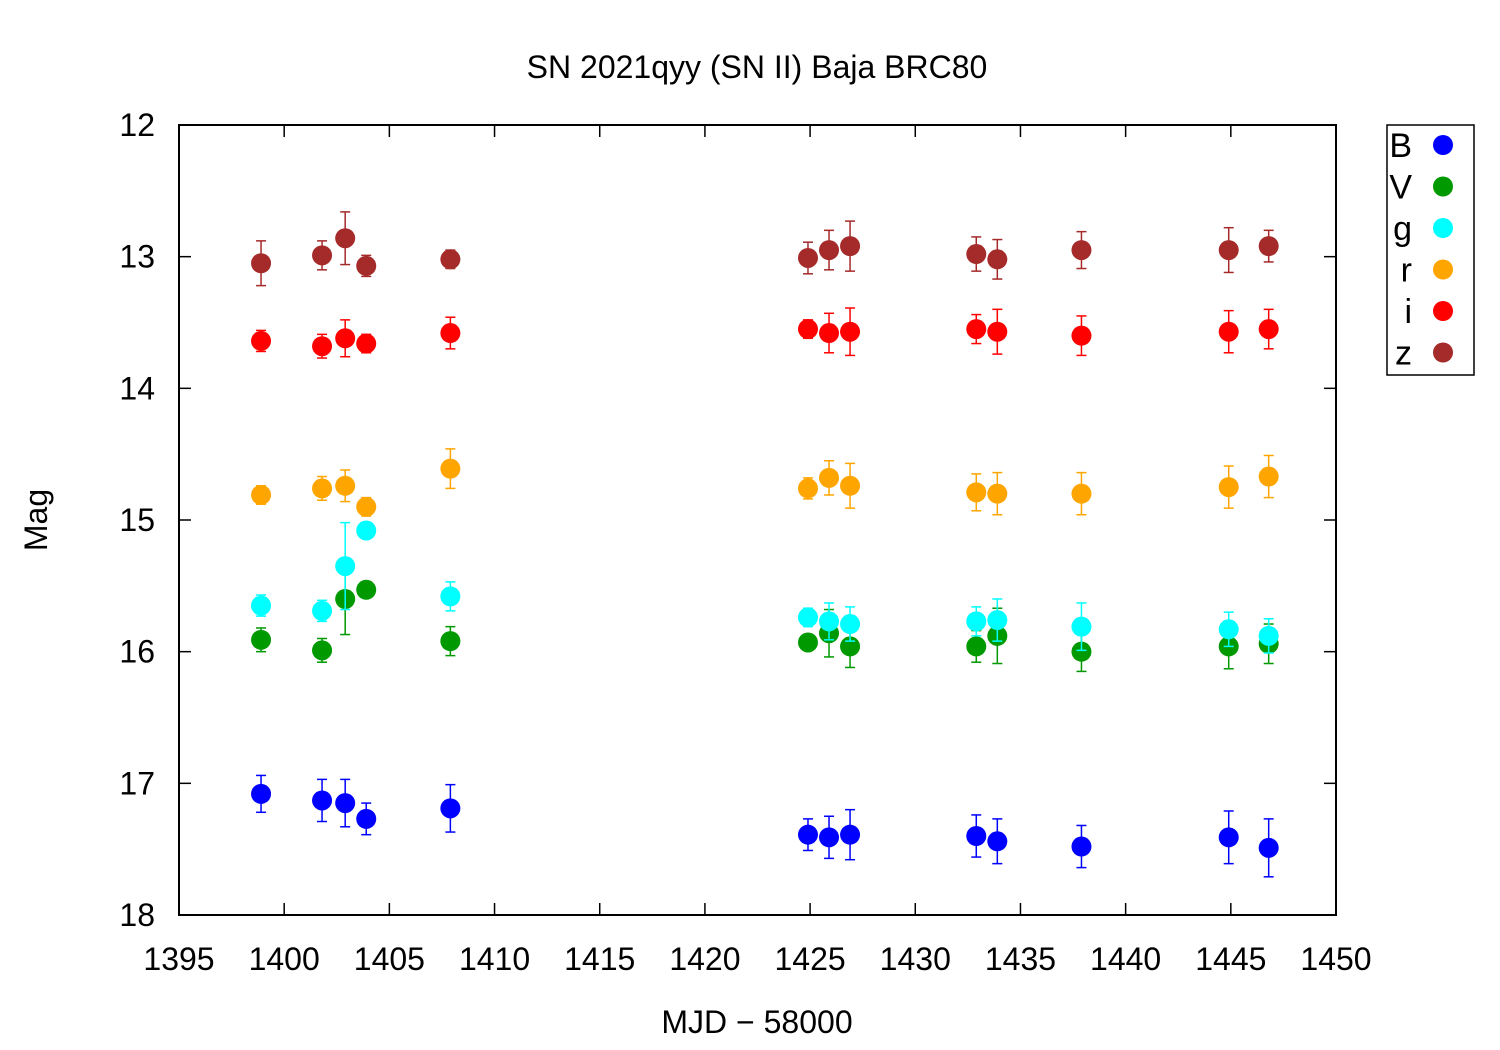  Describe the element at coordinates (389, 959) in the screenshot. I see `x-tick-label: 1405` at that location.